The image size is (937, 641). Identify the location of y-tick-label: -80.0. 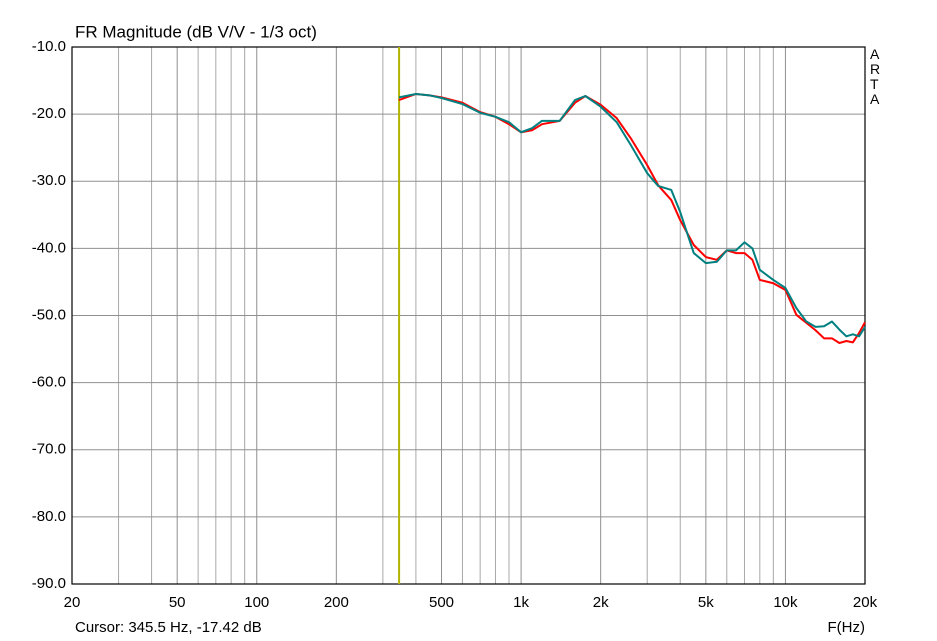
(49, 516).